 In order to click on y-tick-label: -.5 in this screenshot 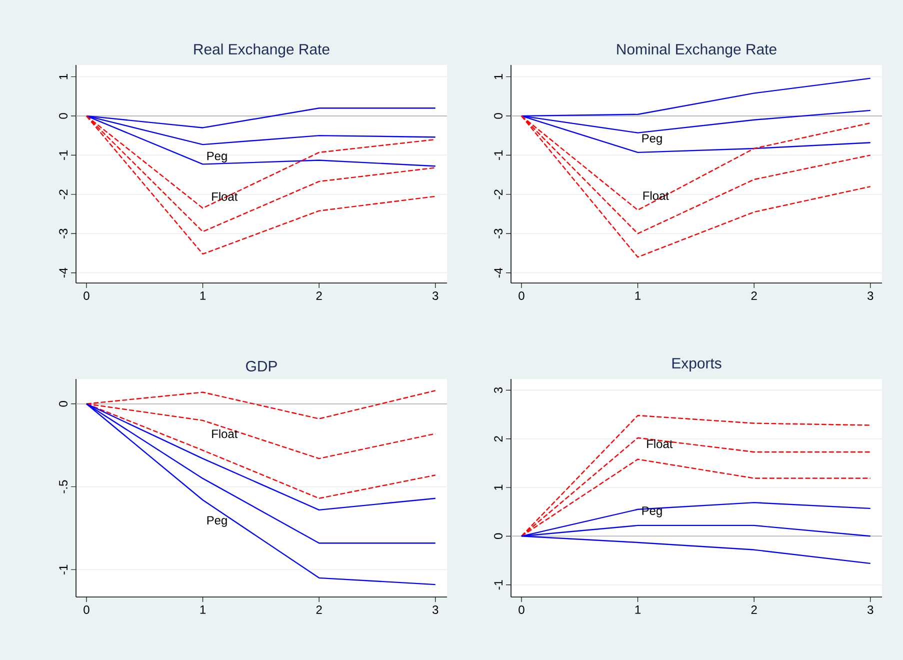, I will do `click(63, 487)`.